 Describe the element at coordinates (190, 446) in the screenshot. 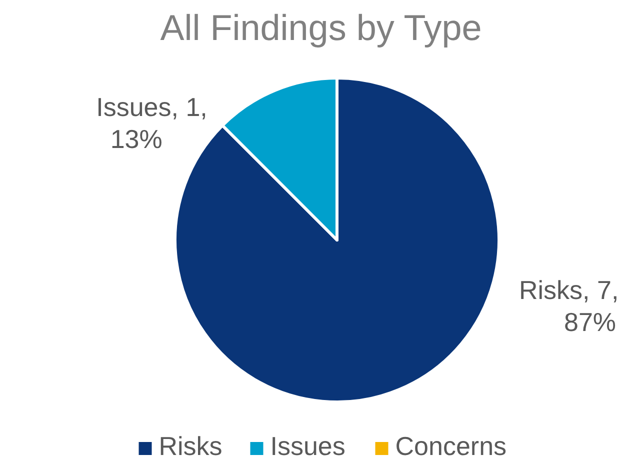

I see `legend-label: Risks` at that location.